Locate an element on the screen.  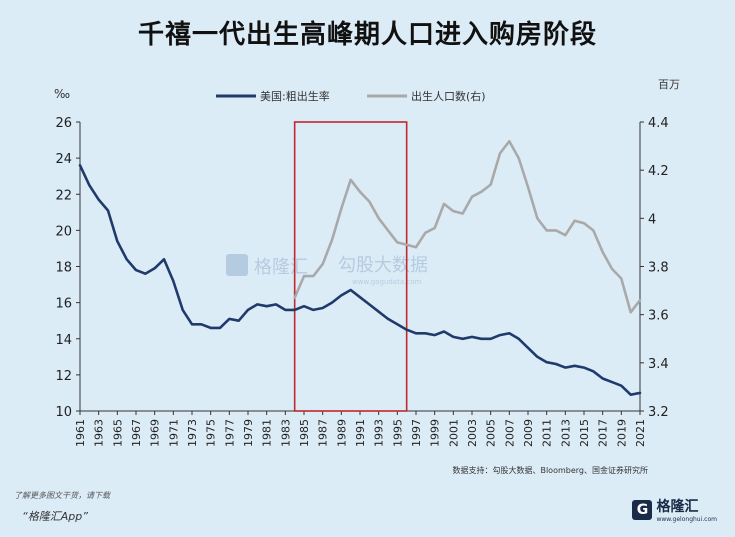
x-tick-label: 1983 is located at coordinates (285, 433).